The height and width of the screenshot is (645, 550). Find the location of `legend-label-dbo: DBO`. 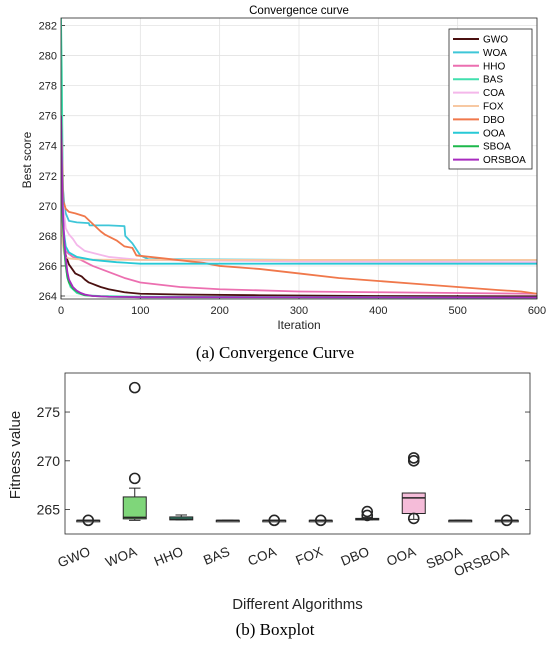

legend-label-dbo: DBO is located at coordinates (494, 120).